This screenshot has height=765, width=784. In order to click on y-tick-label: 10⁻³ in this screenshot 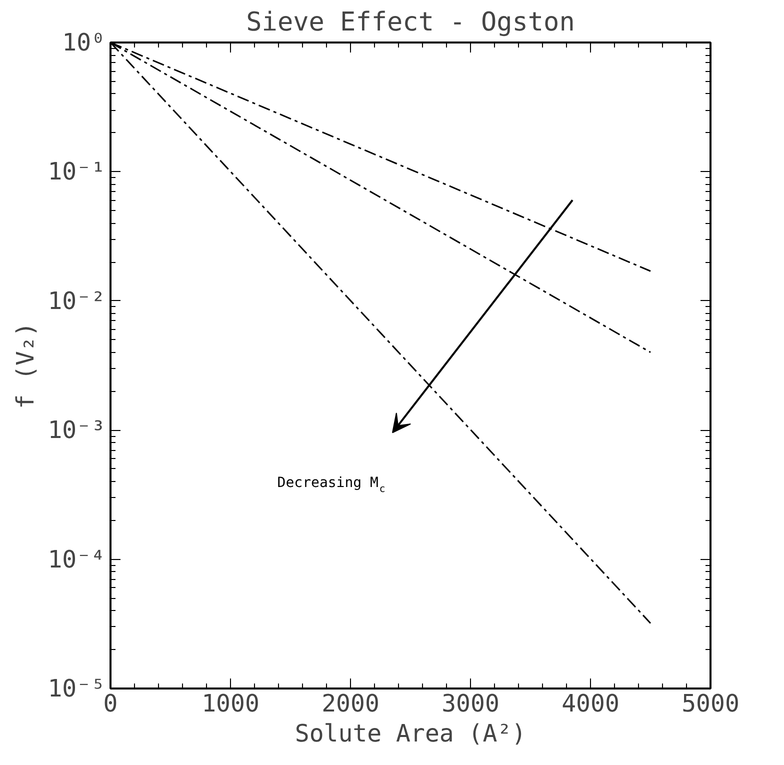, I will do `click(77, 430)`.